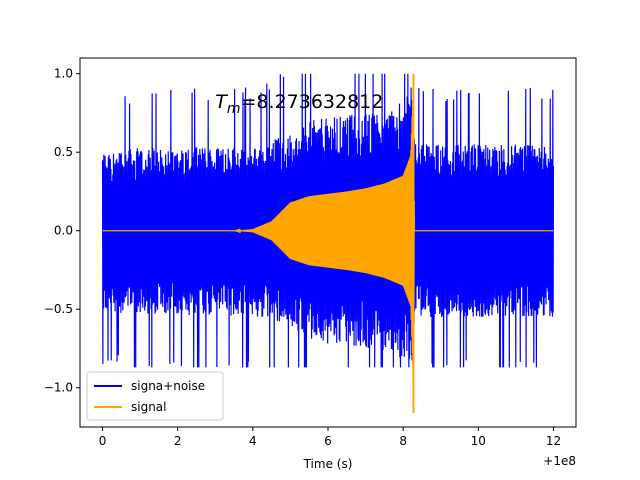 The height and width of the screenshot is (480, 640). Describe the element at coordinates (63, 231) in the screenshot. I see `y-tick-label: 0.0` at that location.